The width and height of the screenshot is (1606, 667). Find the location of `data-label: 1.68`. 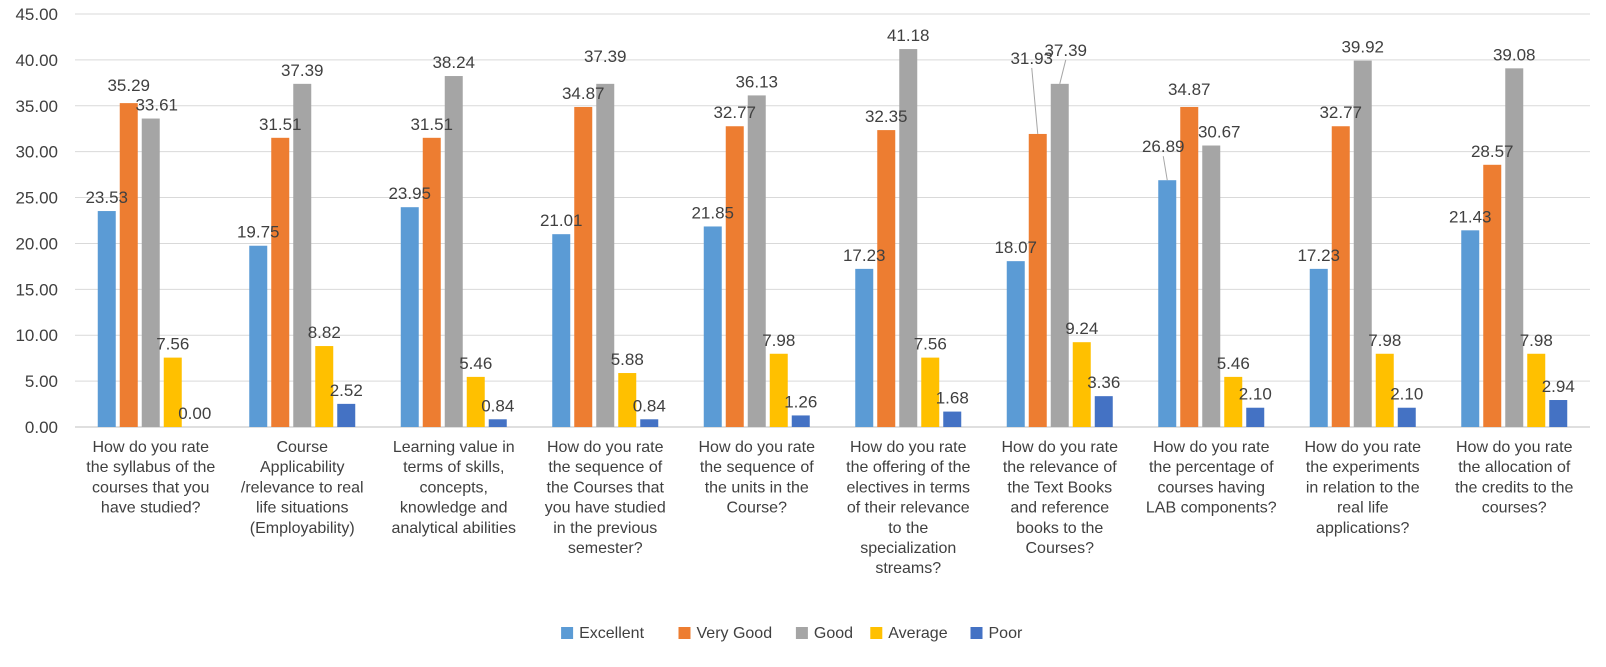

data-label: 1.68 is located at coordinates (952, 398).